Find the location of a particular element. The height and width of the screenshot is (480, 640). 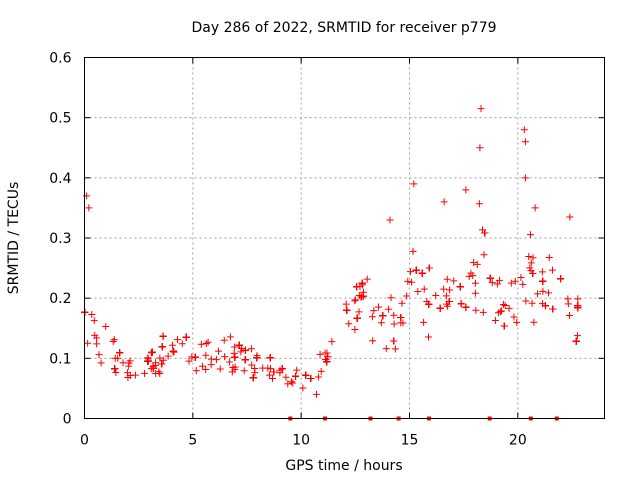

x-tick-label: 0 is located at coordinates (84, 441).